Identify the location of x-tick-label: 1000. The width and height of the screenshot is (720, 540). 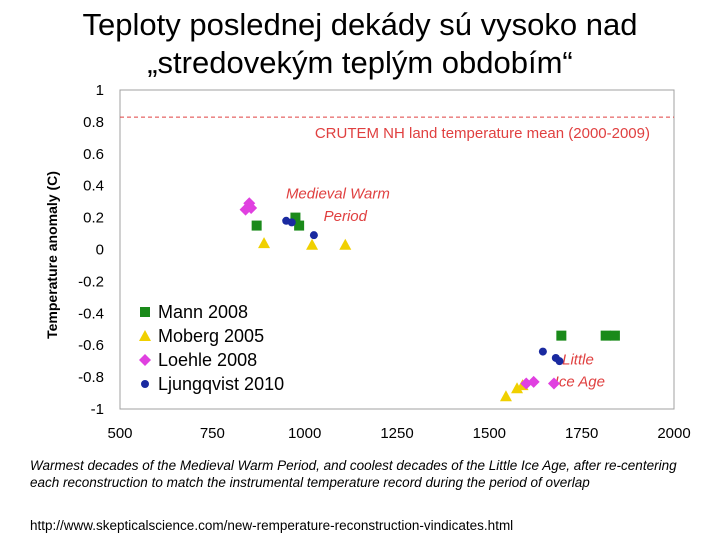
(304, 433).